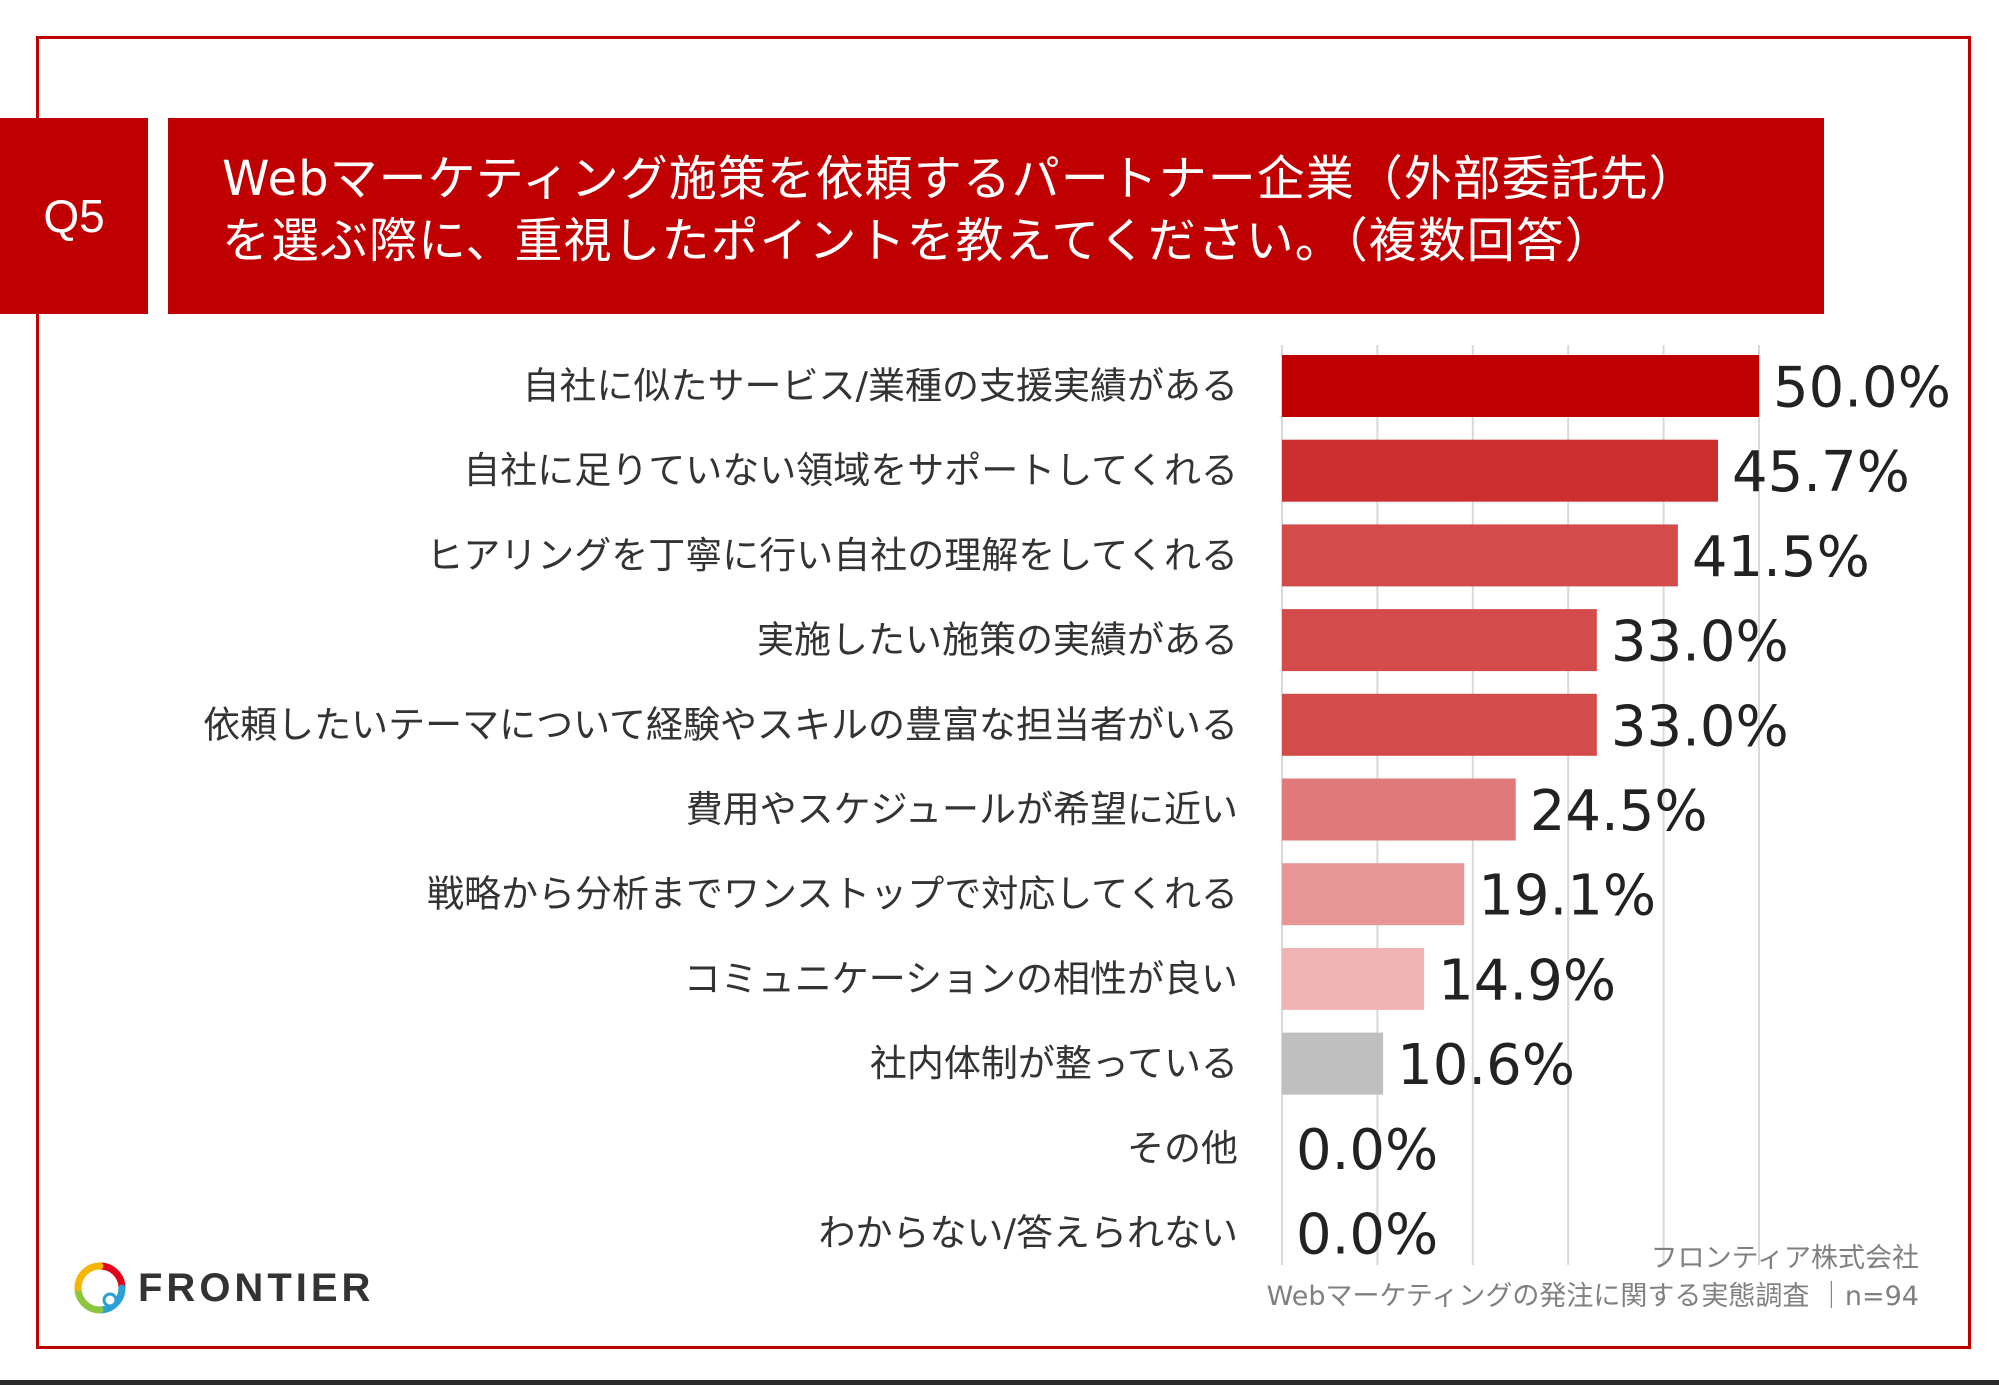 This screenshot has width=1999, height=1385. I want to click on data-label: 10.6%, so click(1486, 1065).